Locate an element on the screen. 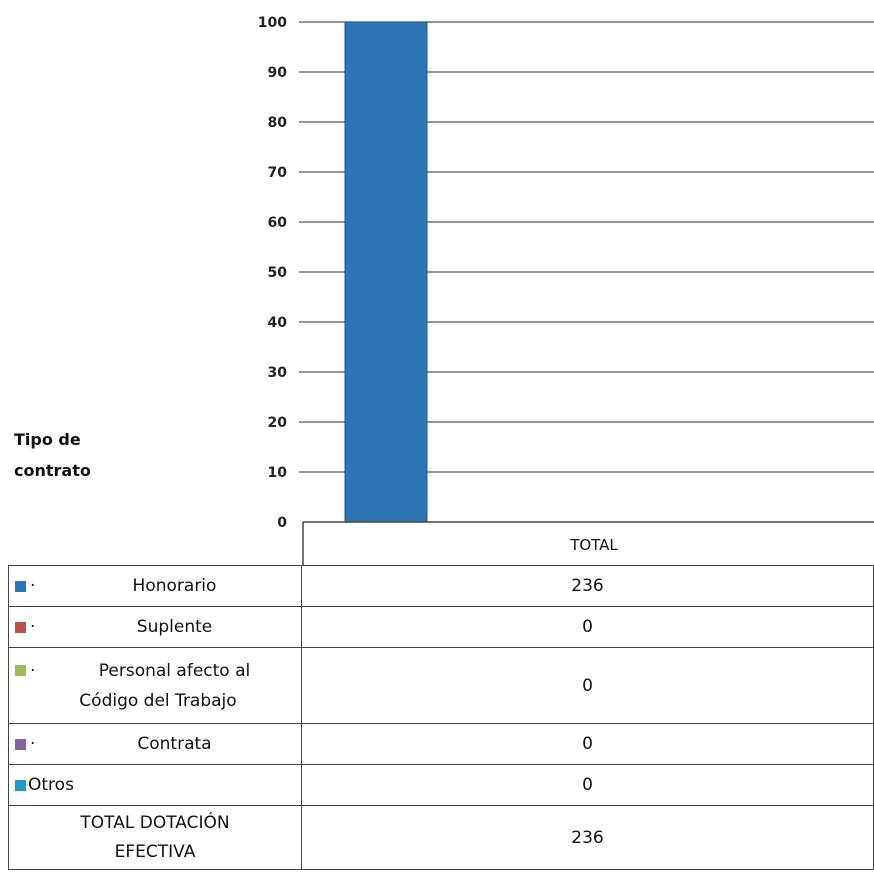 This screenshot has height=875, width=874. y-tick-label-60: 60 is located at coordinates (278, 223).